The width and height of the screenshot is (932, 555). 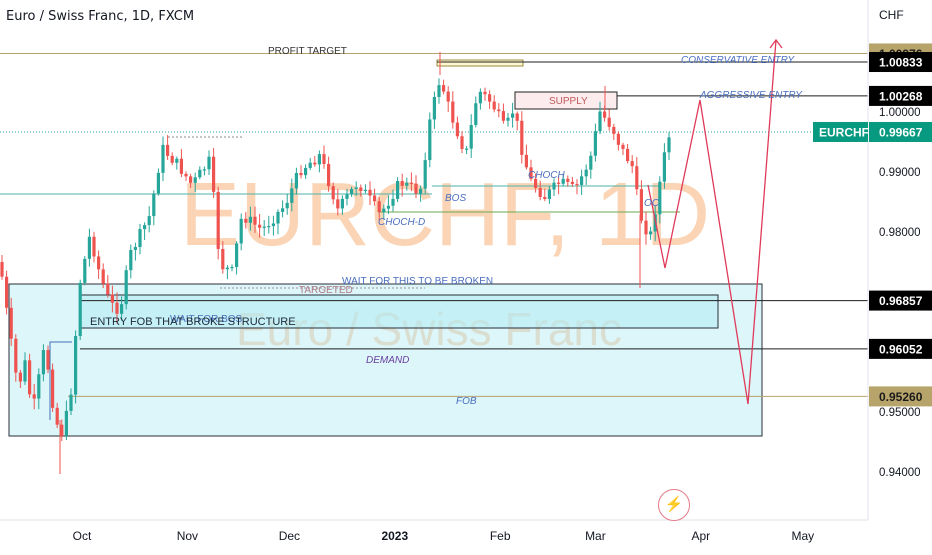 I want to click on y-tick-label: 0.94000, so click(x=900, y=473).